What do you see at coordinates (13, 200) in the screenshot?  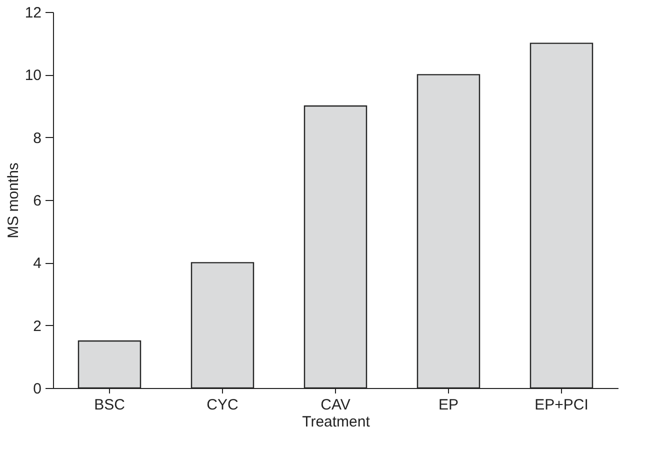 I see `y-axis-title: MS months` at bounding box center [13, 200].